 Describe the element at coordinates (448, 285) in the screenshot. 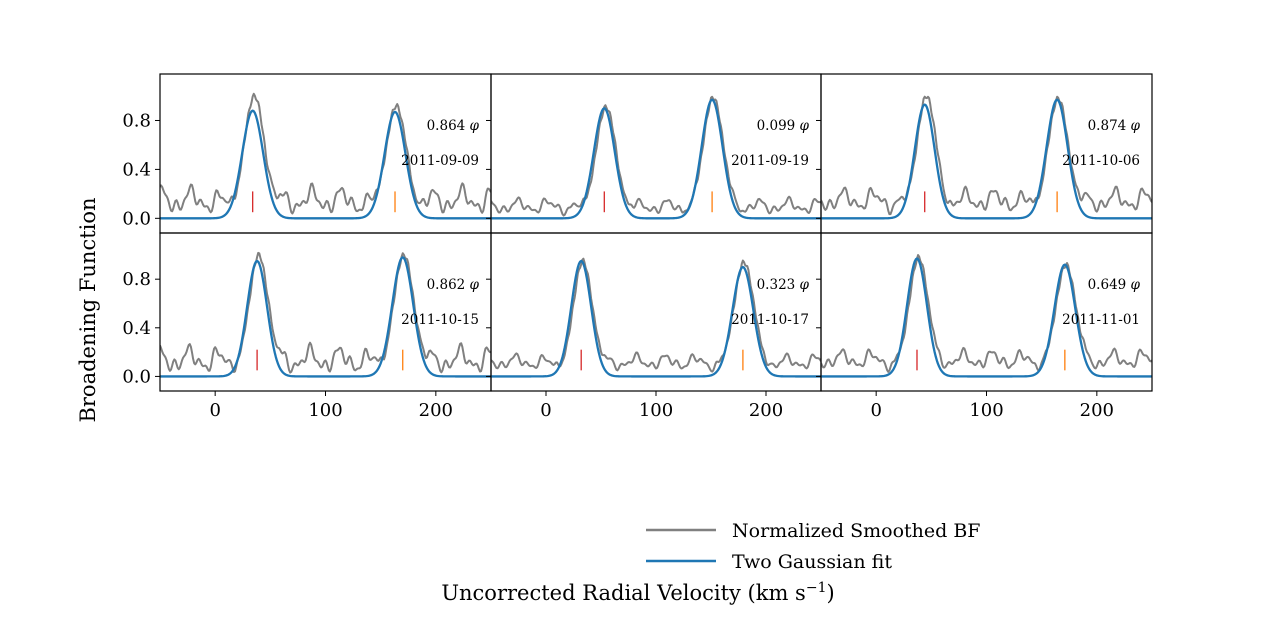

I see `phase-value: 0.862` at that location.